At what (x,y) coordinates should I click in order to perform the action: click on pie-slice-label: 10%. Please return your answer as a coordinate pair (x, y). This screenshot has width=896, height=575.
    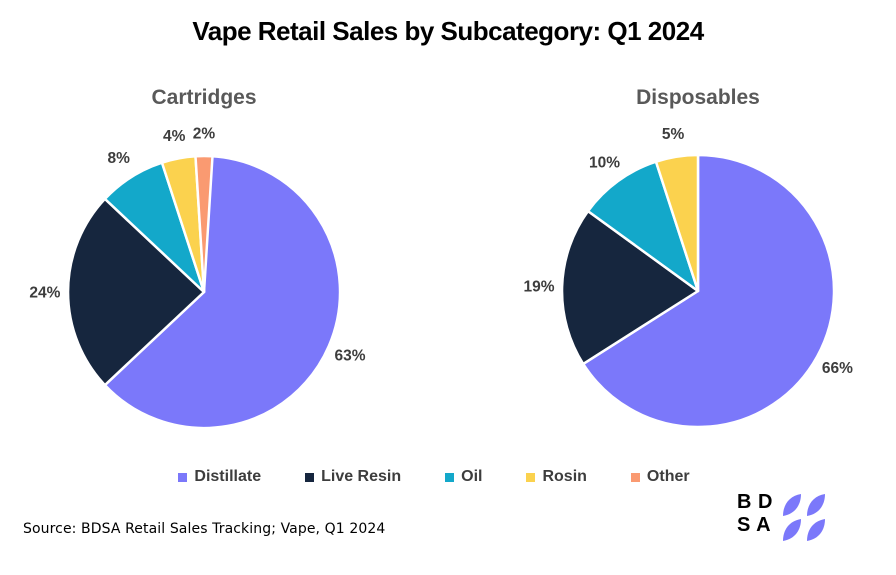
    Looking at the image, I should click on (604, 163).